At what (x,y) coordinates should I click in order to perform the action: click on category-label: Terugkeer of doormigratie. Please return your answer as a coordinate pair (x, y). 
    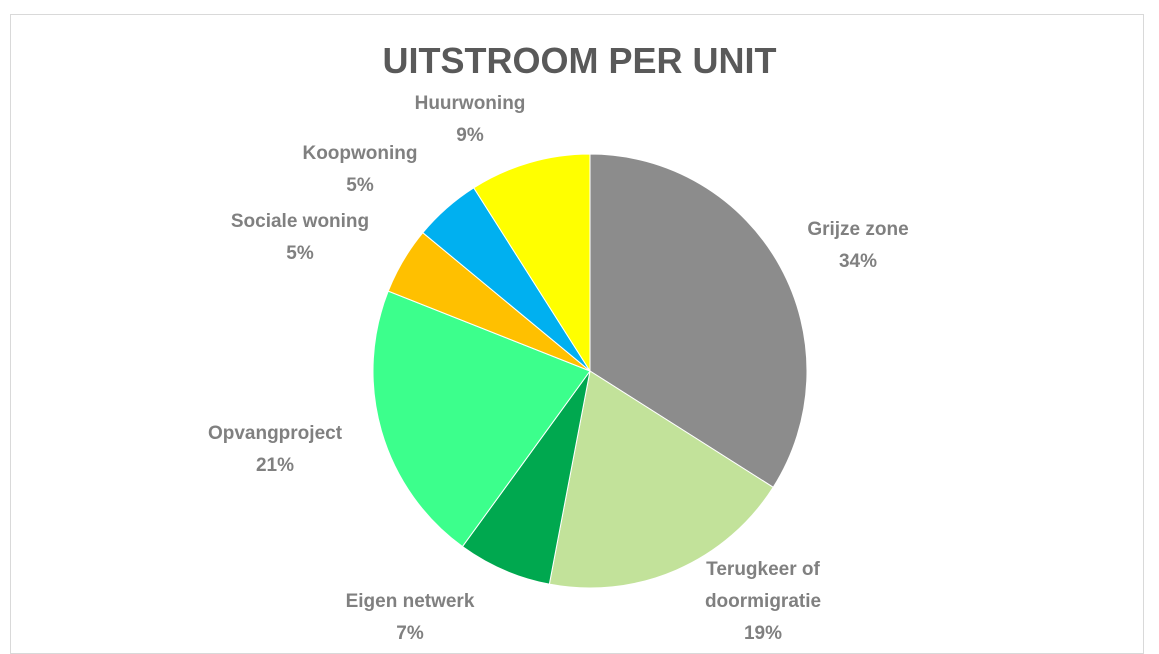
    Looking at the image, I should click on (763, 585).